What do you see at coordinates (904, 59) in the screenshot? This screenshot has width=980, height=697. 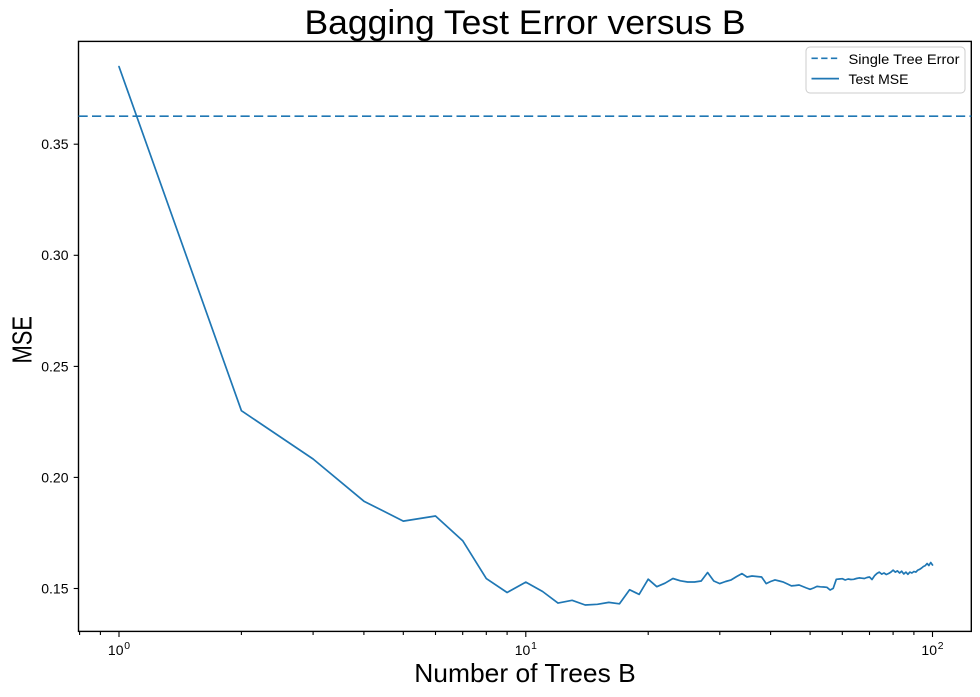 I see `svg-text: Single Tree Error` at bounding box center [904, 59].